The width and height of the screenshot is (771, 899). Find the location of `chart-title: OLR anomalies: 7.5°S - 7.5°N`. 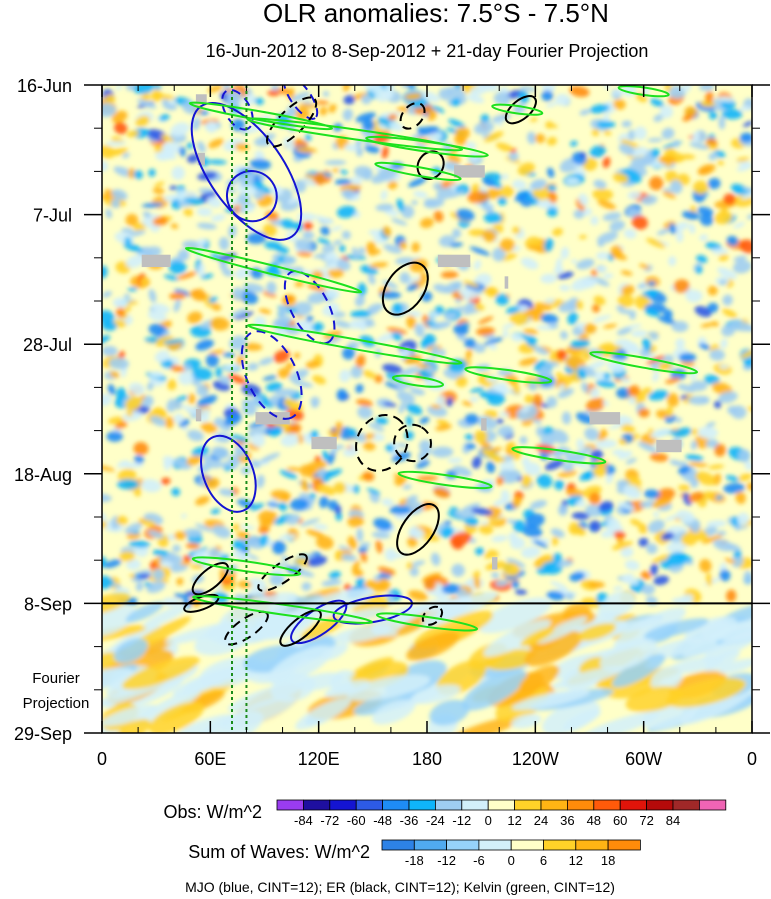

chart-title: OLR anomalies: 7.5°S - 7.5°N is located at coordinates (436, 14).